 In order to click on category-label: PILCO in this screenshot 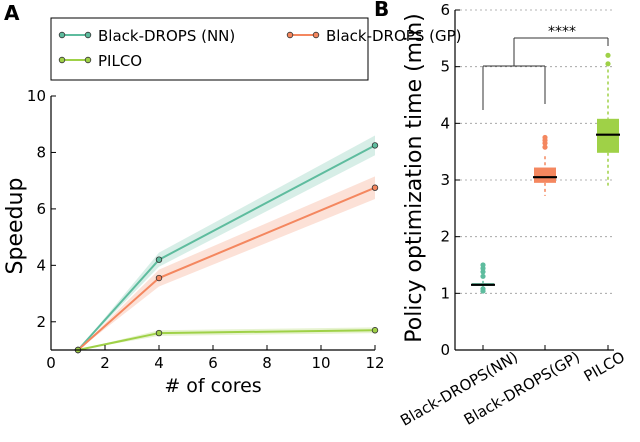, I will do `click(604, 367)`.